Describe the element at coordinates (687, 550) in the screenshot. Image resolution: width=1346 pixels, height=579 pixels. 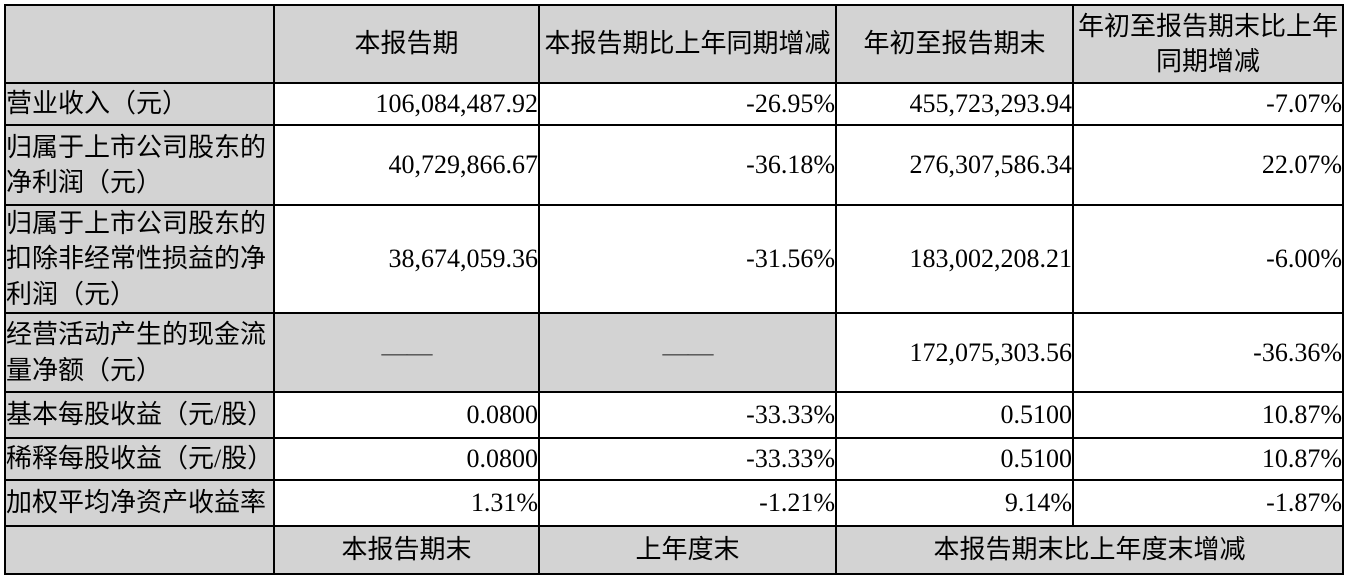
I see `footer-cell-end-of-prior-year: 上年度末` at that location.